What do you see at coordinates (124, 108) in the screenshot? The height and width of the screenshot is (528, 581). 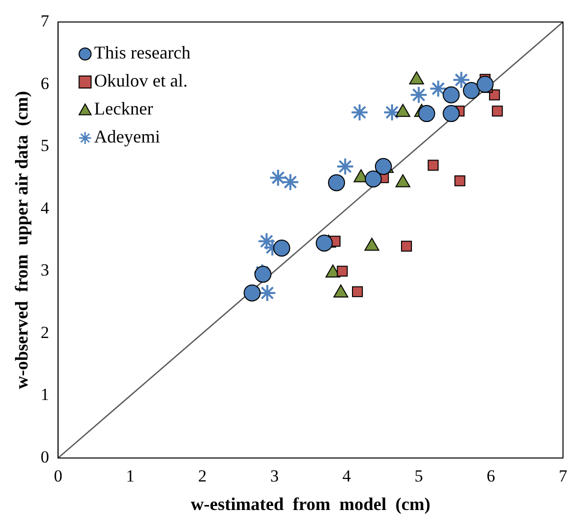 I see `legend-label: Leckner` at bounding box center [124, 108].